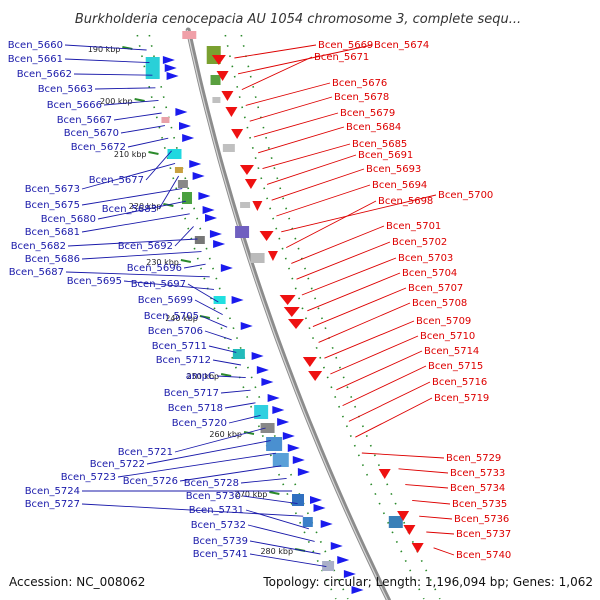  Describe the element at coordinates (183, 360) in the screenshot. I see `gene-label-left: Bcen_5712` at that location.